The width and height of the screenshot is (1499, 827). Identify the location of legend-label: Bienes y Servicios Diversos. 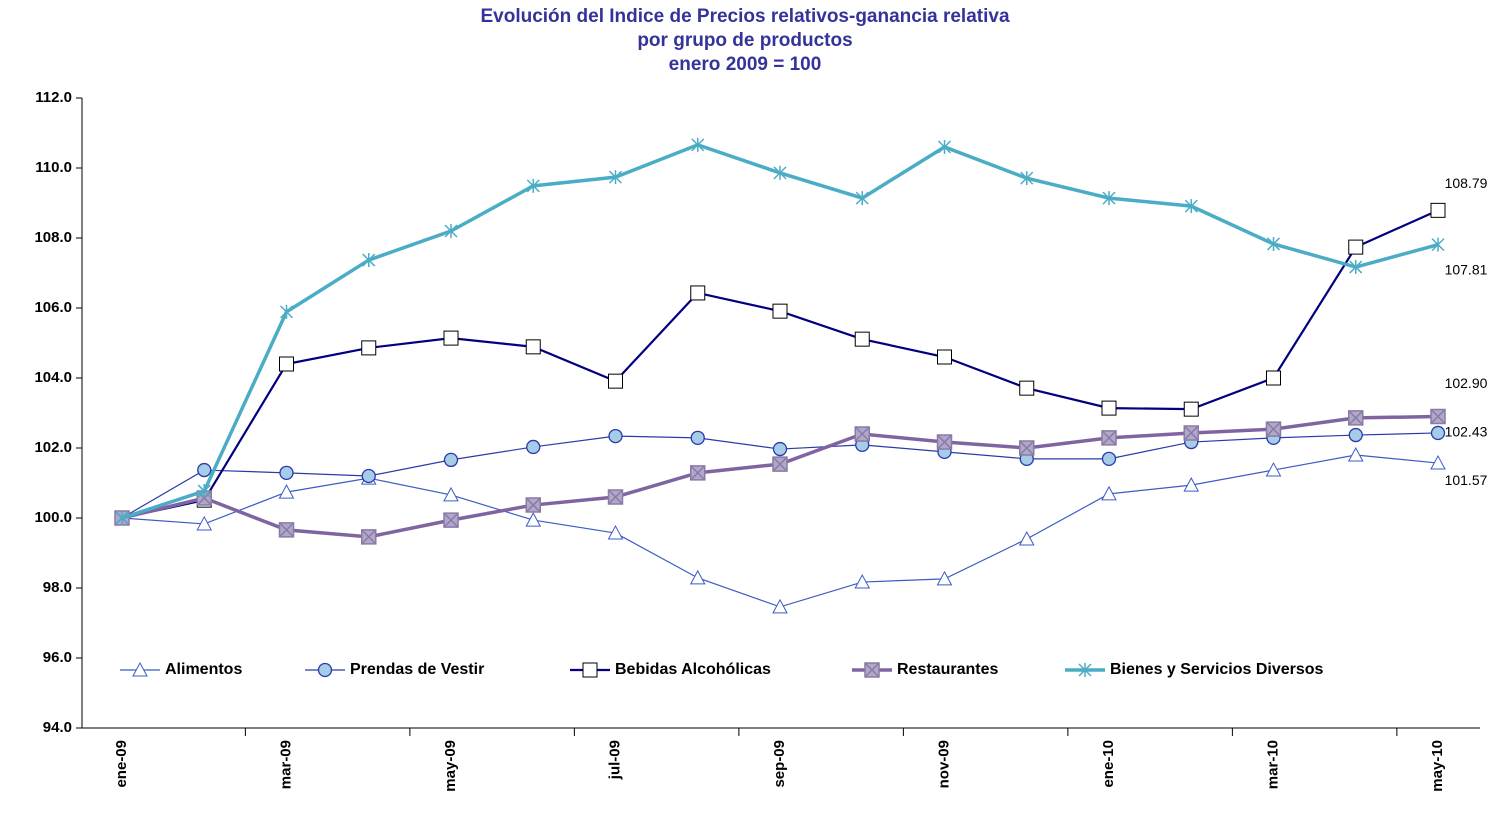
(1217, 669).